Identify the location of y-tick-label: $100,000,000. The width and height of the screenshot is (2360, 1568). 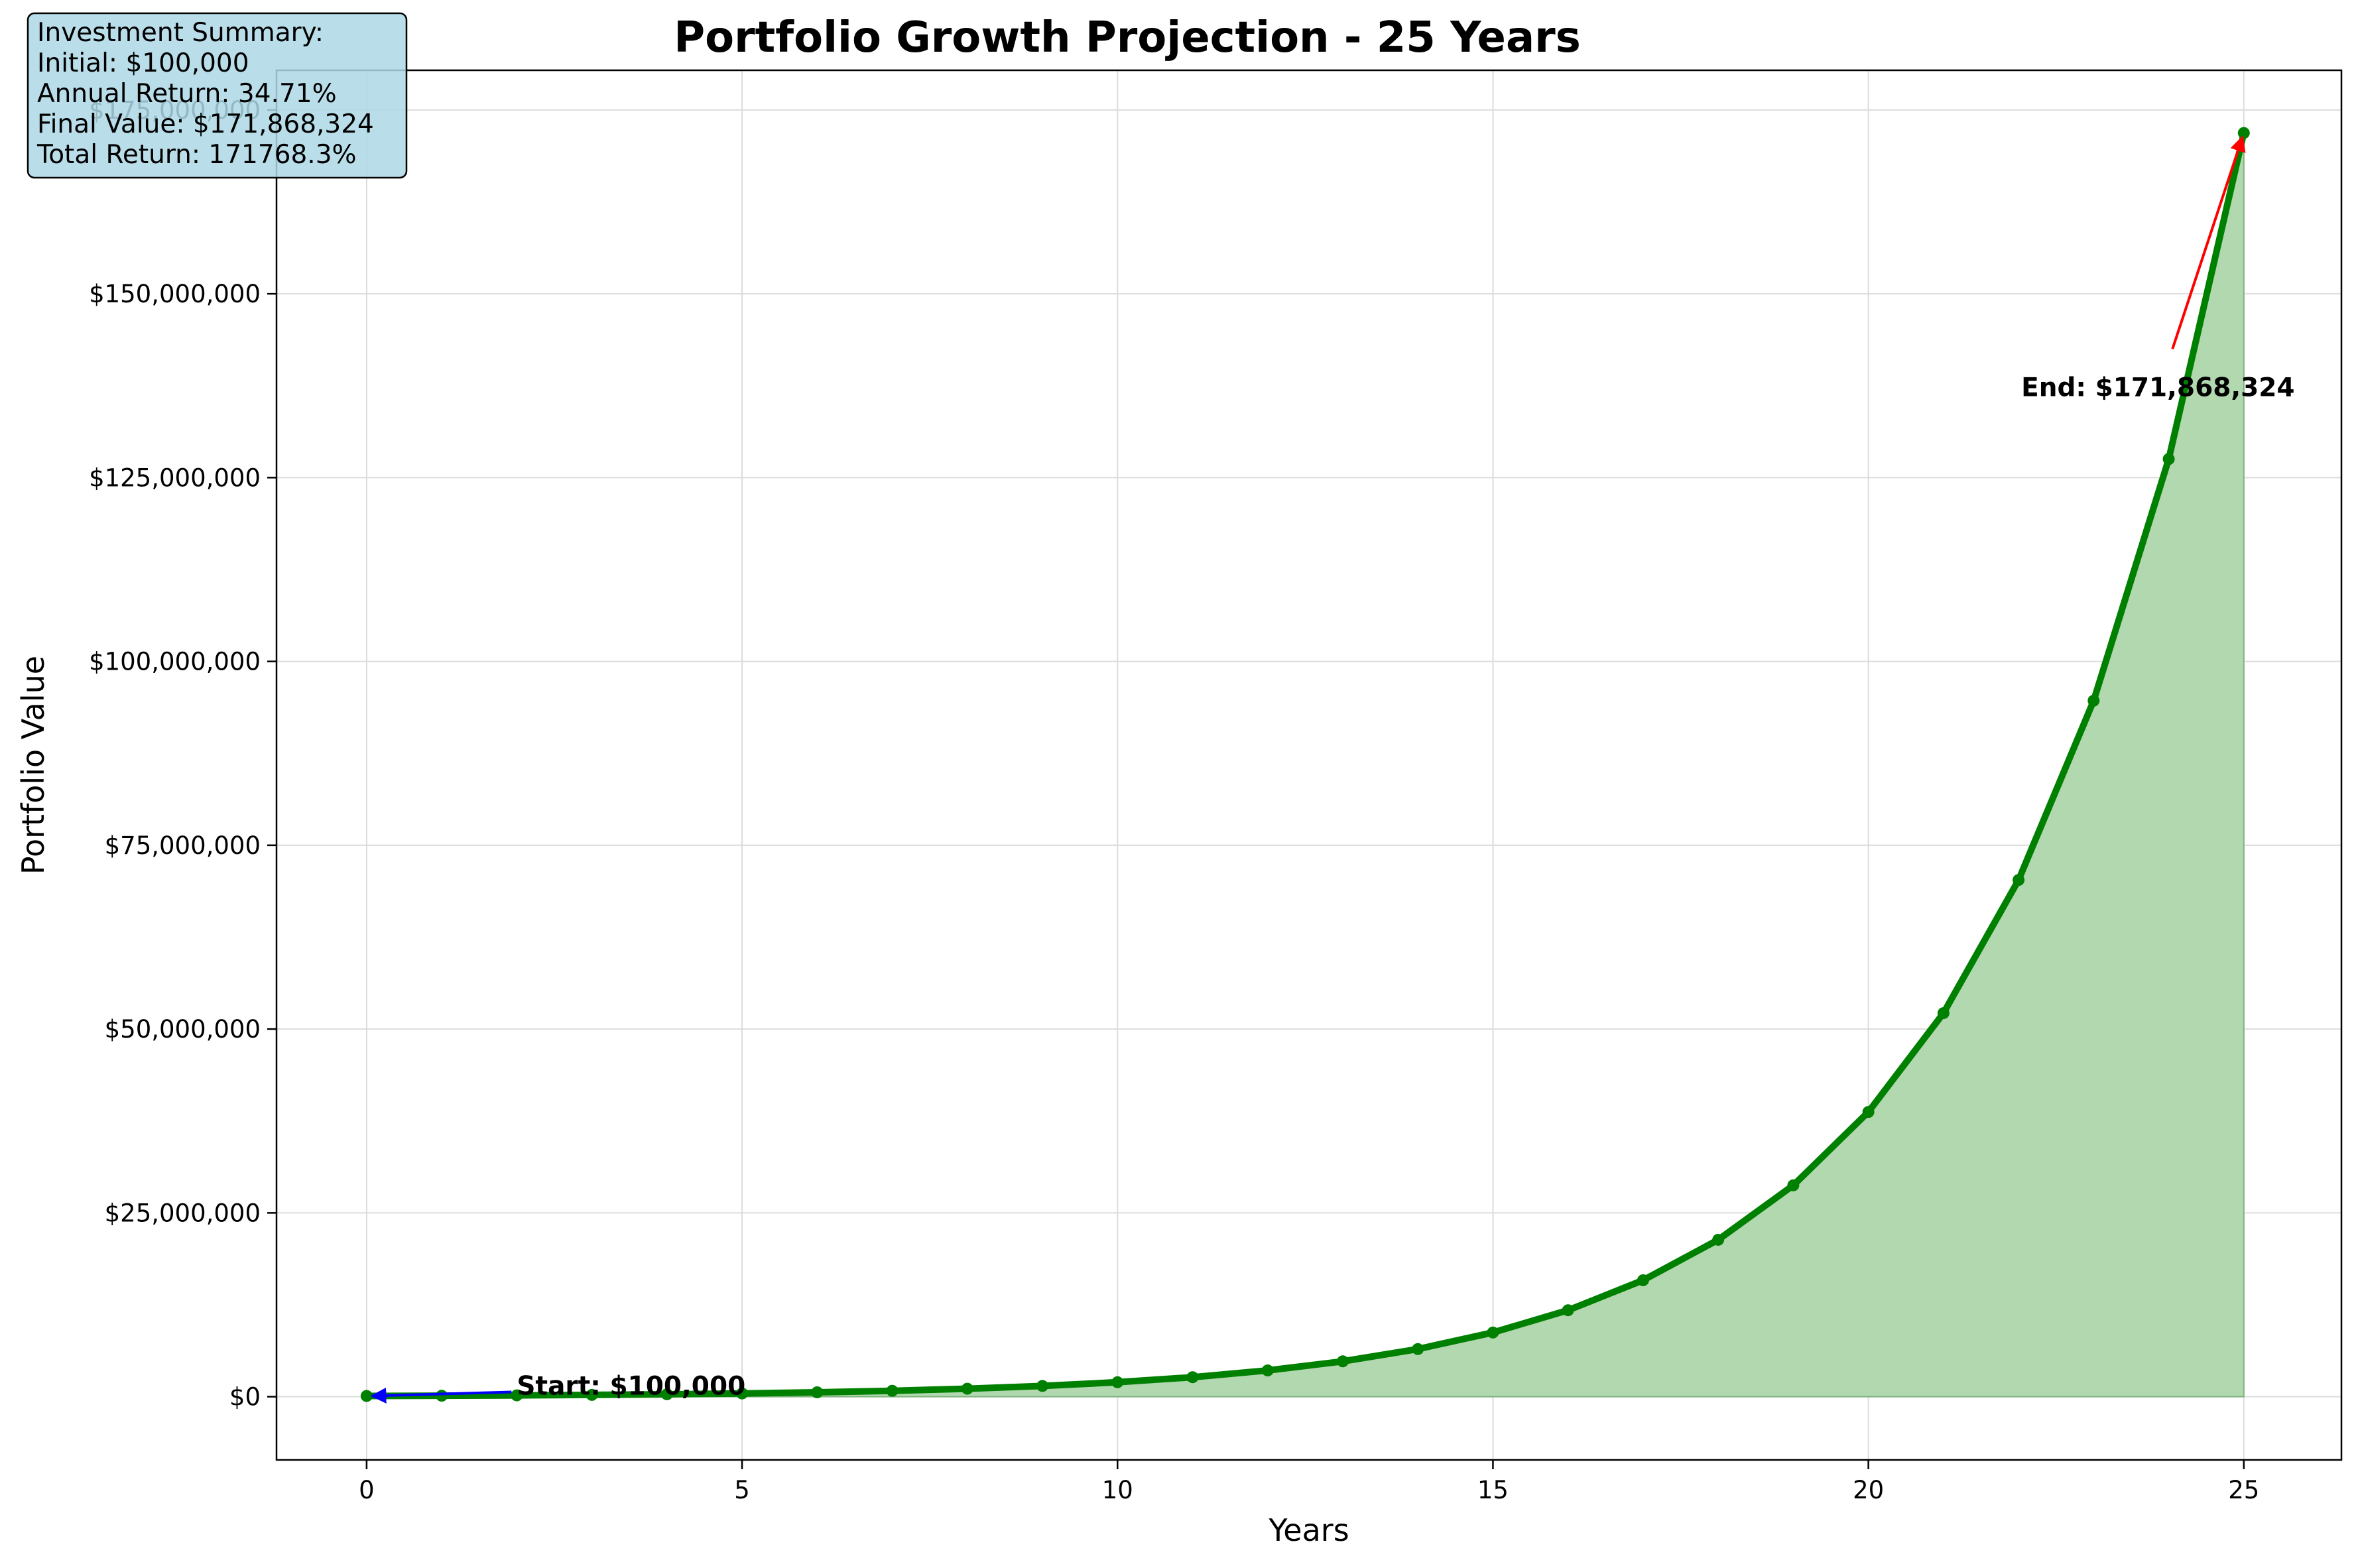
(175, 662).